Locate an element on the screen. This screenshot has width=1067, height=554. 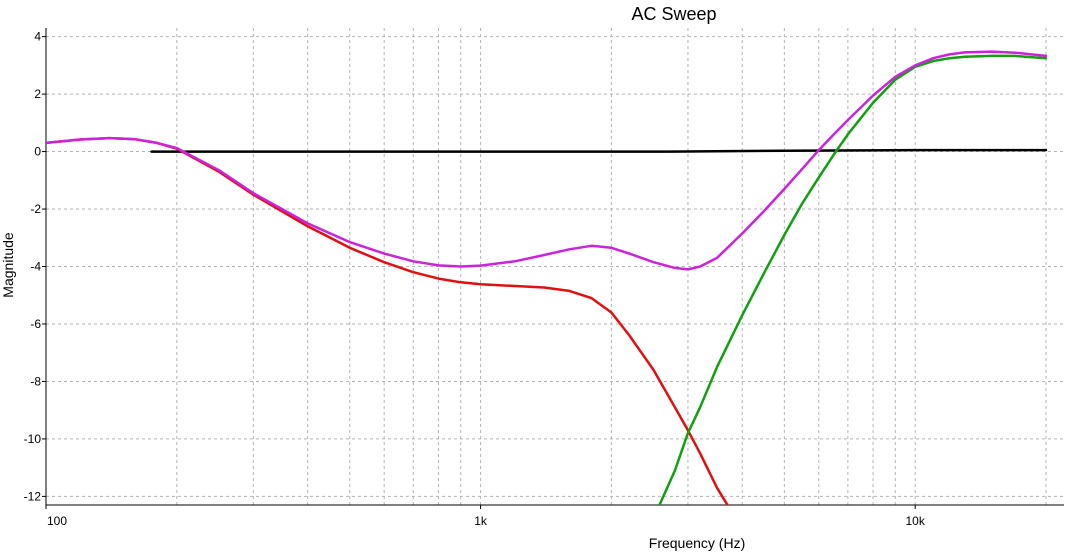
y-tick-label: 4 is located at coordinates (37, 37).